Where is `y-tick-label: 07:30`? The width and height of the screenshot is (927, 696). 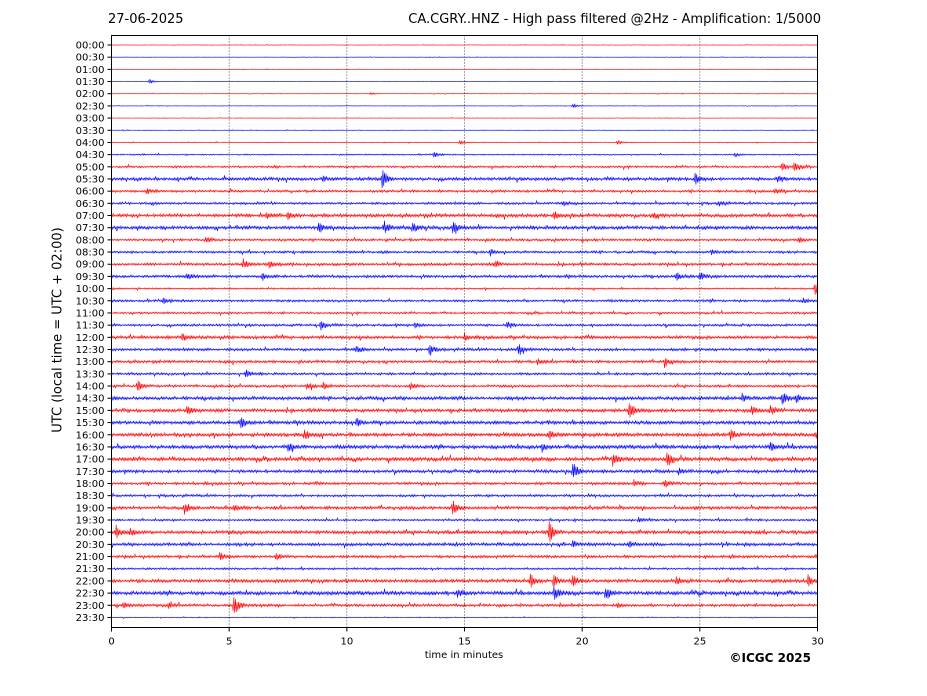
y-tick-label: 07:30 is located at coordinates (90, 228).